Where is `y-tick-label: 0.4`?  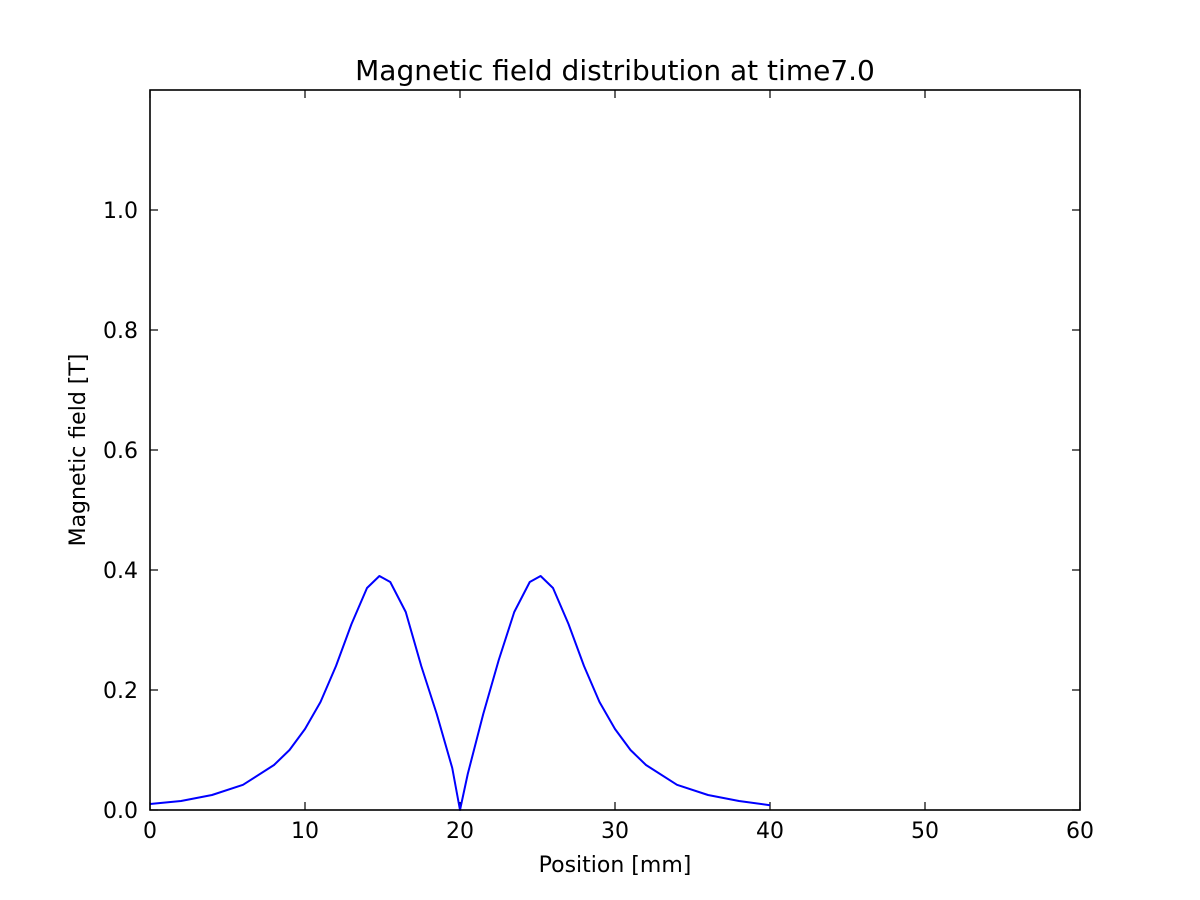
y-tick-label: 0.4 is located at coordinates (120, 571).